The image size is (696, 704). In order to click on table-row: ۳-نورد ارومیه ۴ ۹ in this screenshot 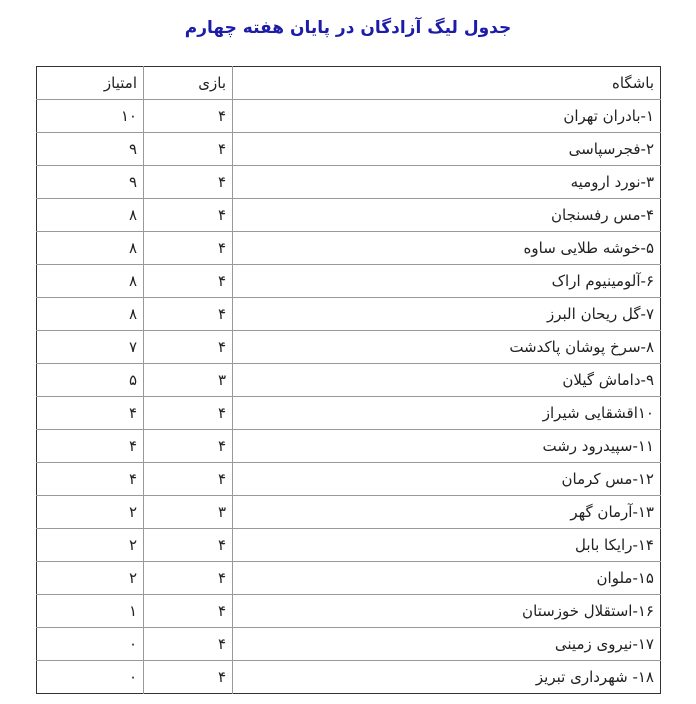, I will do `click(348, 182)`.